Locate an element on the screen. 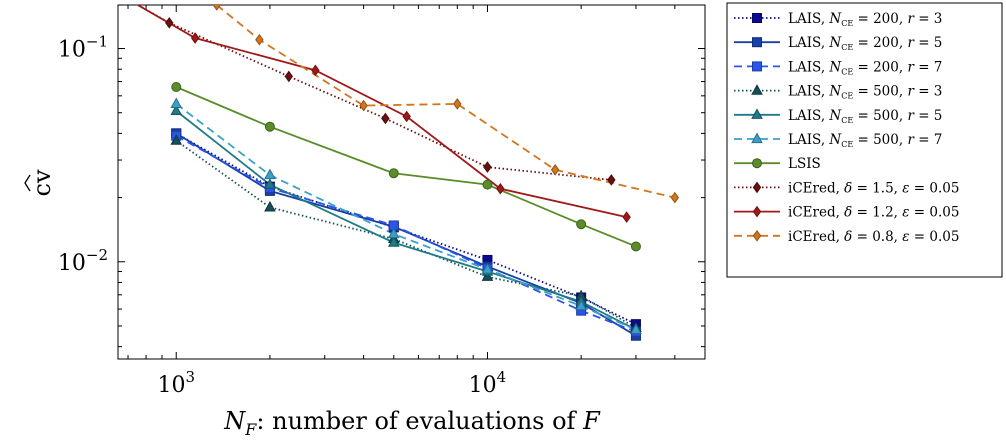 This screenshot has width=1006, height=441. legend-entry: LSIS is located at coordinates (804, 164).